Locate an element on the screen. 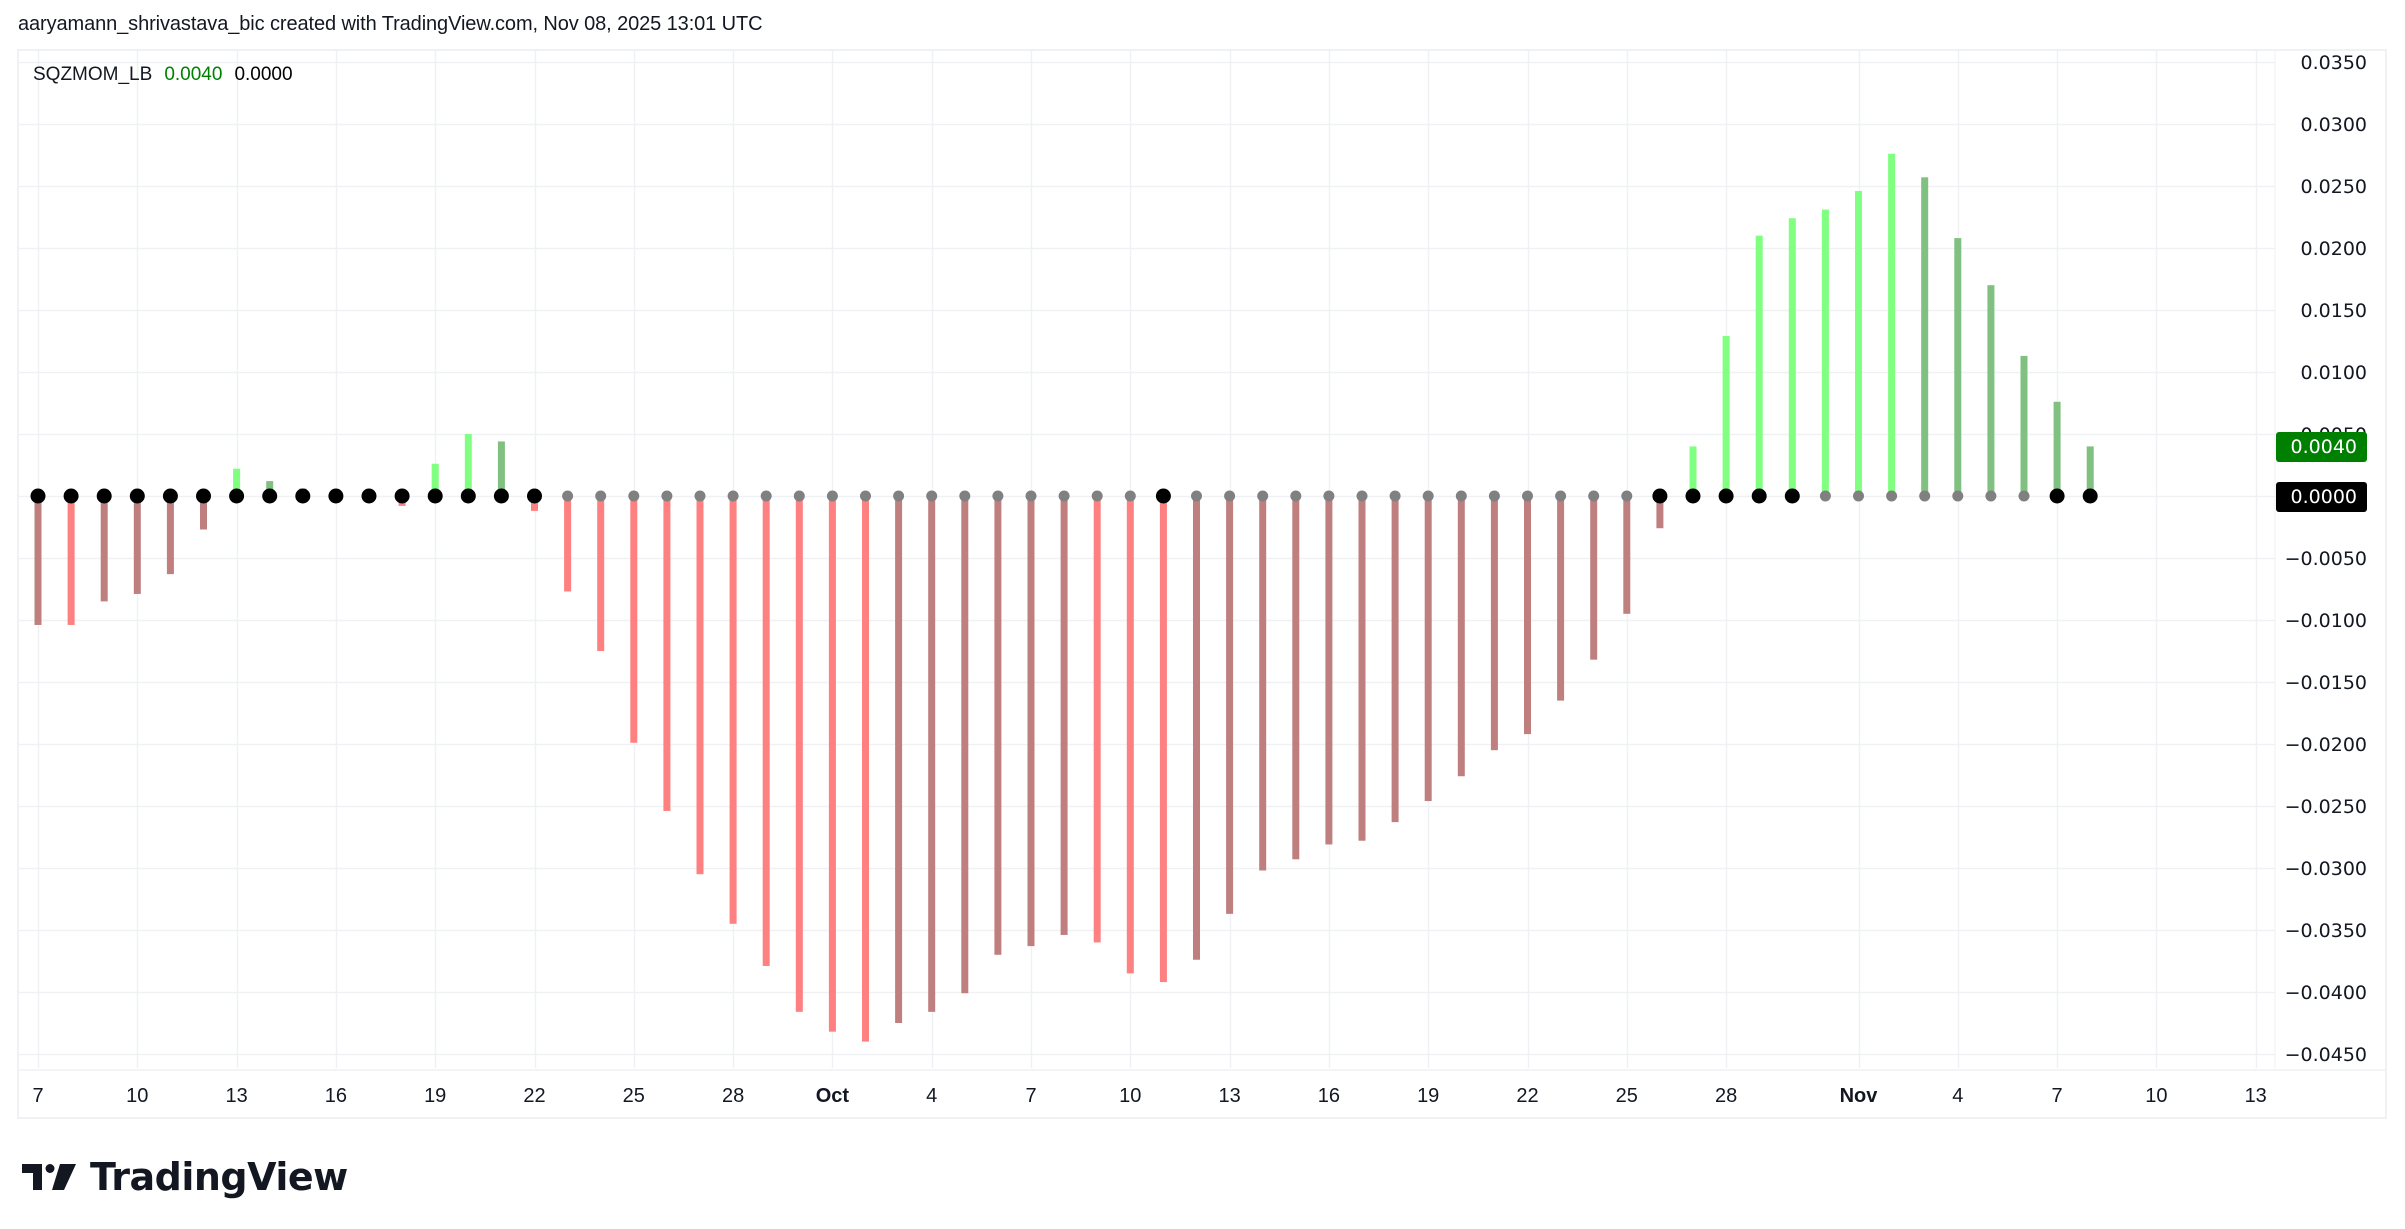  x-tick-label: 19 is located at coordinates (435, 1096).